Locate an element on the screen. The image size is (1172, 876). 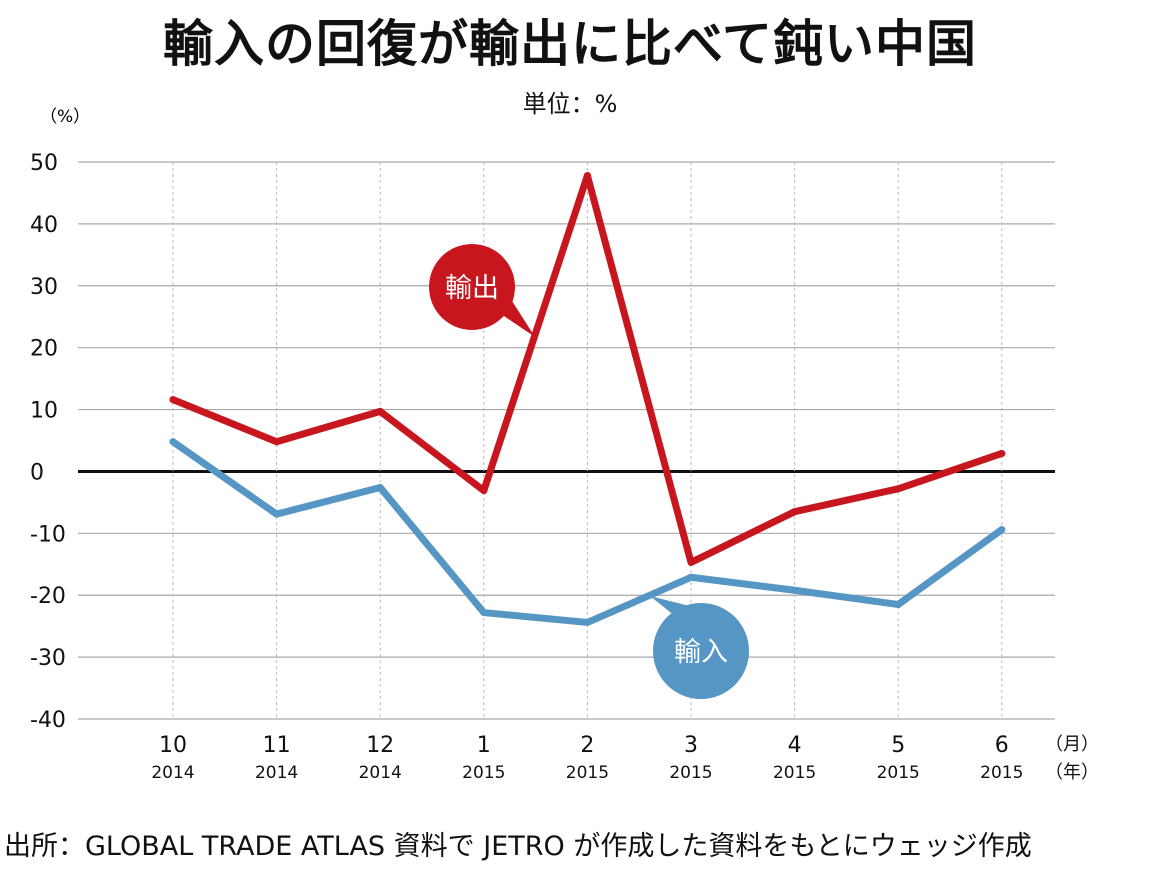
y-axis-label: （%） is located at coordinates (65, 117).